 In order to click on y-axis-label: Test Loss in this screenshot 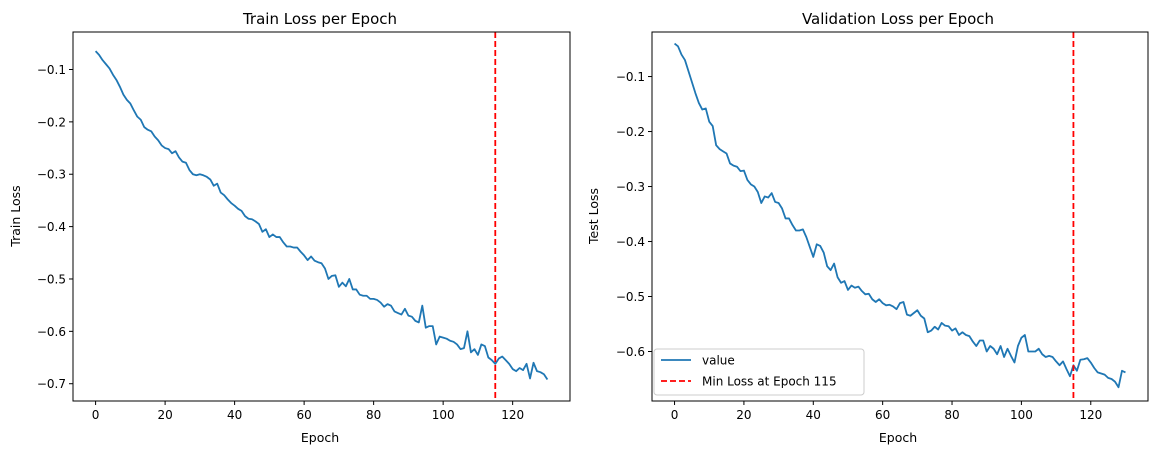, I will do `click(593, 216)`.